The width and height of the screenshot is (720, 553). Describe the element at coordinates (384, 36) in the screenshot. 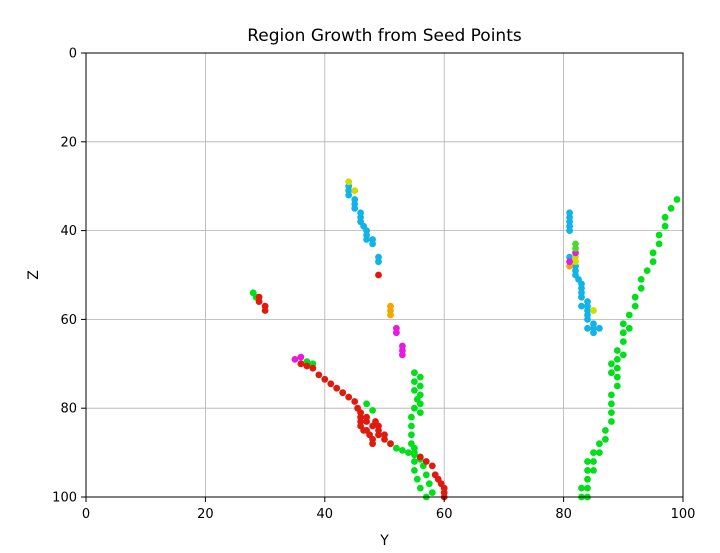

I see `chart-title: Region Growth from Seed Points` at that location.